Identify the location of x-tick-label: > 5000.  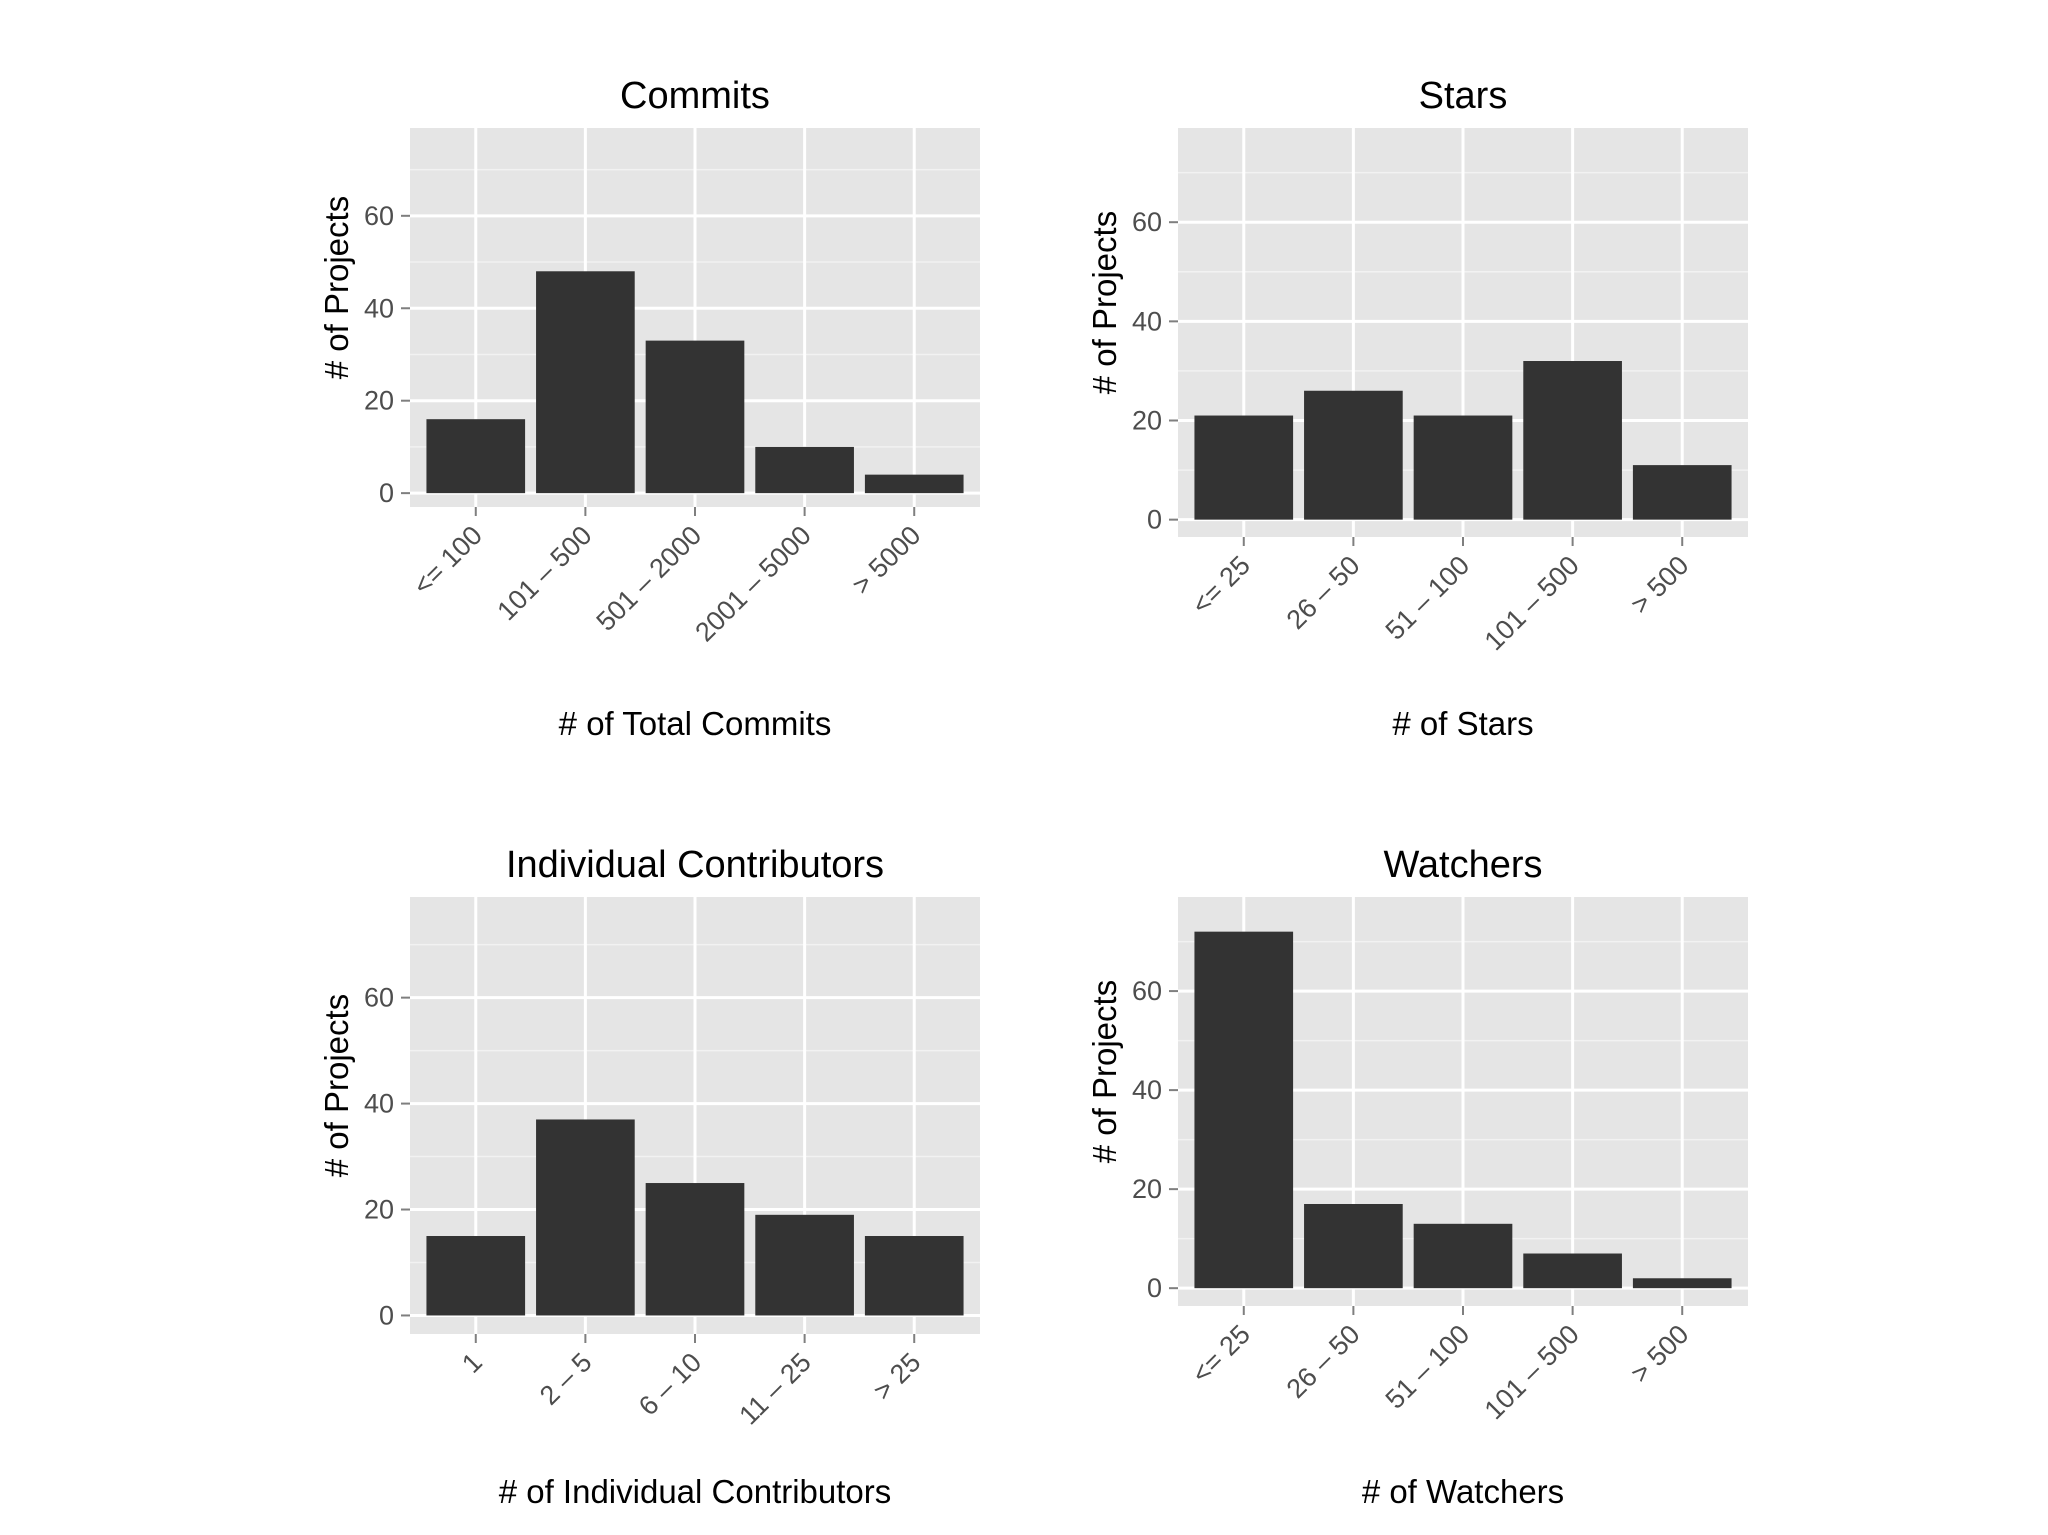
(886, 560).